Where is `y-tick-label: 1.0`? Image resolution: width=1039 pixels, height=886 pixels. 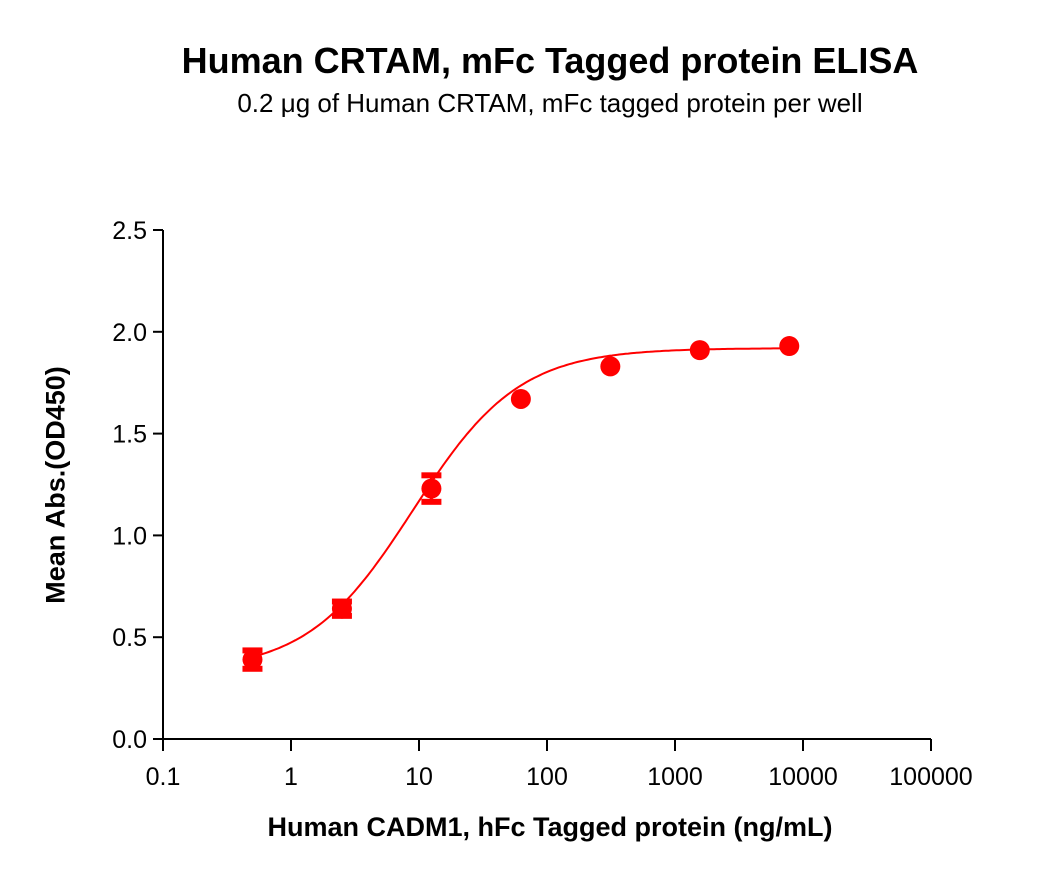
y-tick-label: 1.0 is located at coordinates (129, 536).